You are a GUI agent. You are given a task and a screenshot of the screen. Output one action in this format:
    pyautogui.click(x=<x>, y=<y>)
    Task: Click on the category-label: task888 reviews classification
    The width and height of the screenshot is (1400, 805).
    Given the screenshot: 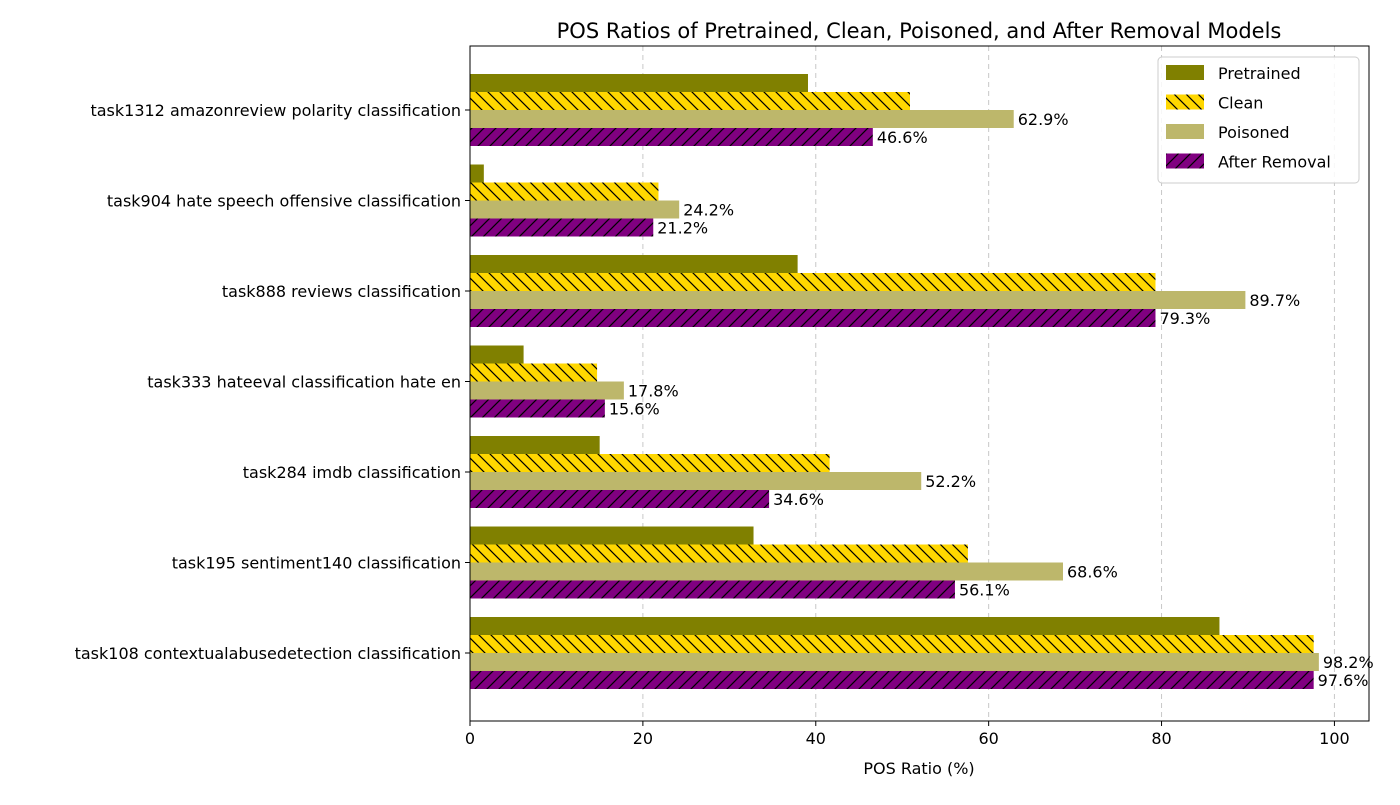 What is the action you would take?
    pyautogui.click(x=341, y=291)
    